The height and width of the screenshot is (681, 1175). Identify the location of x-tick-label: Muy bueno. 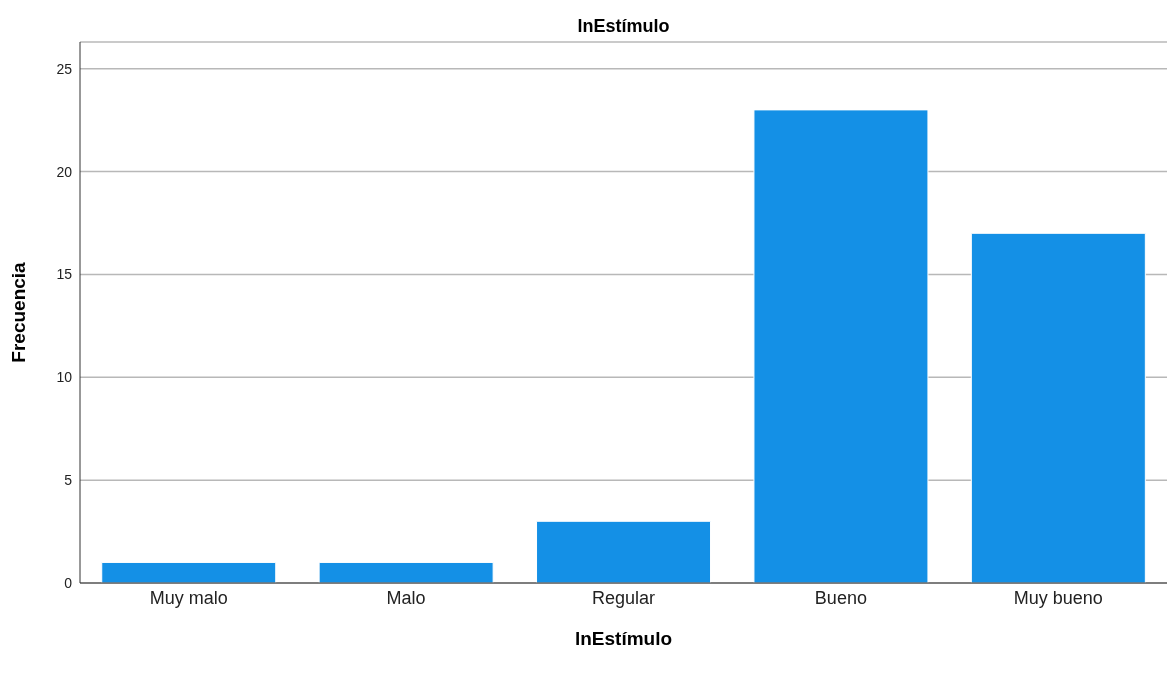
(1058, 597).